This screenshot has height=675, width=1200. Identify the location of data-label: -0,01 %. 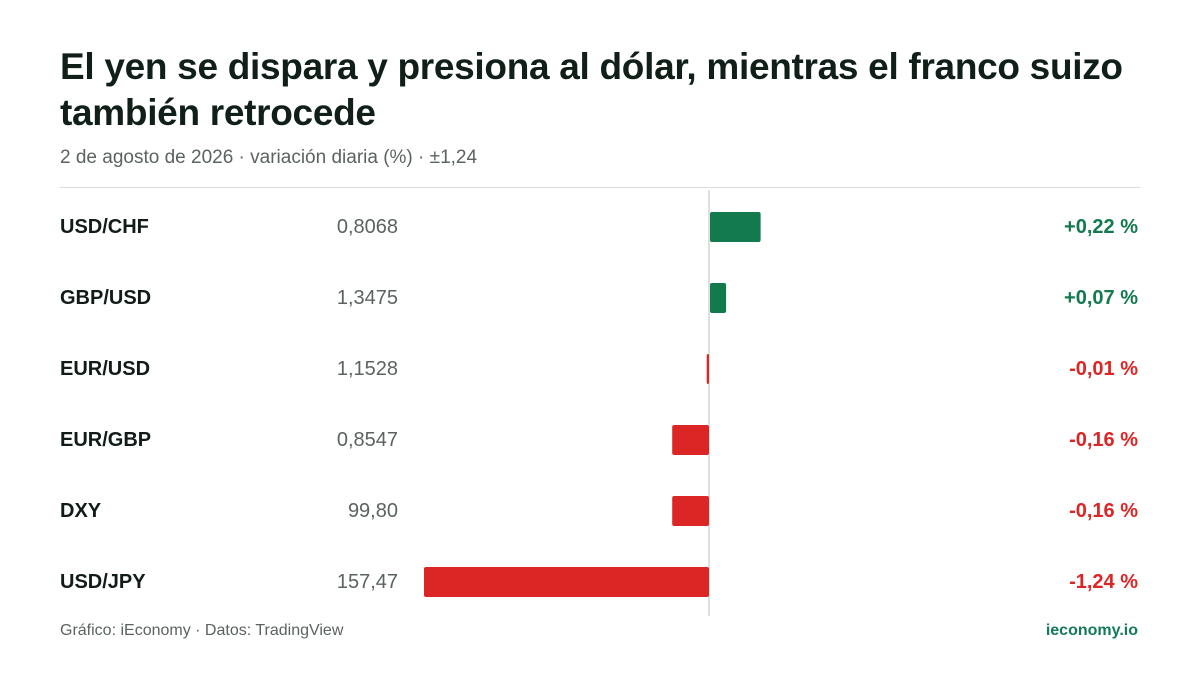
(1103, 369).